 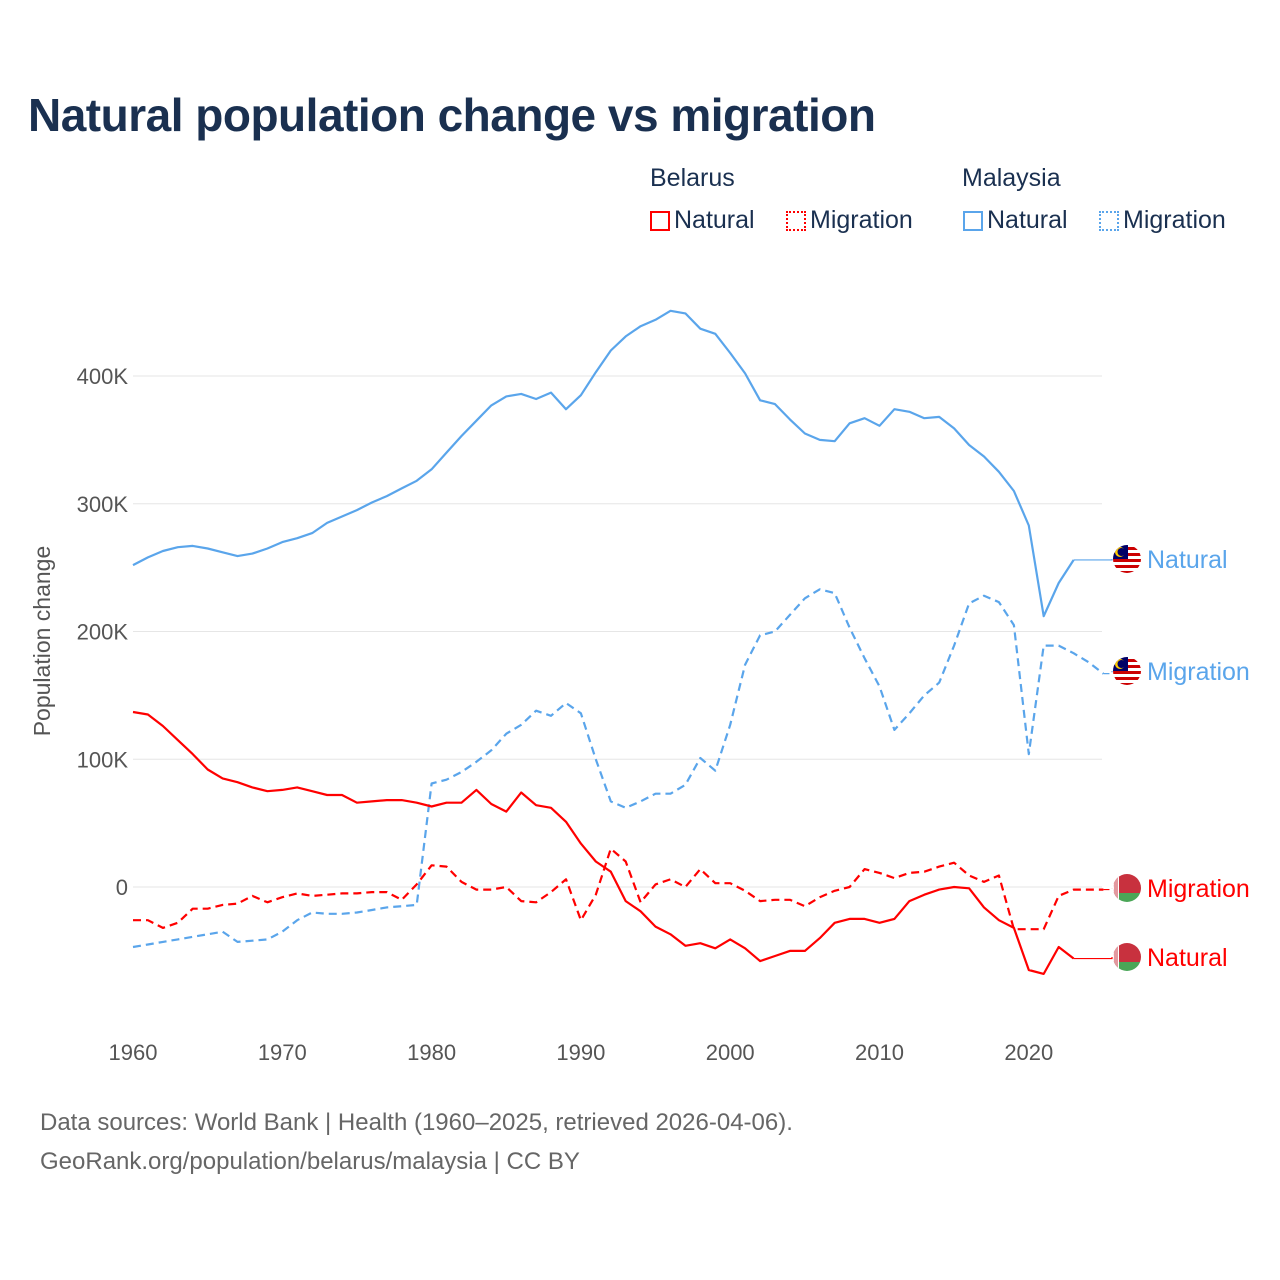 I want to click on legend-group-belarus: Belarus, so click(x=692, y=178).